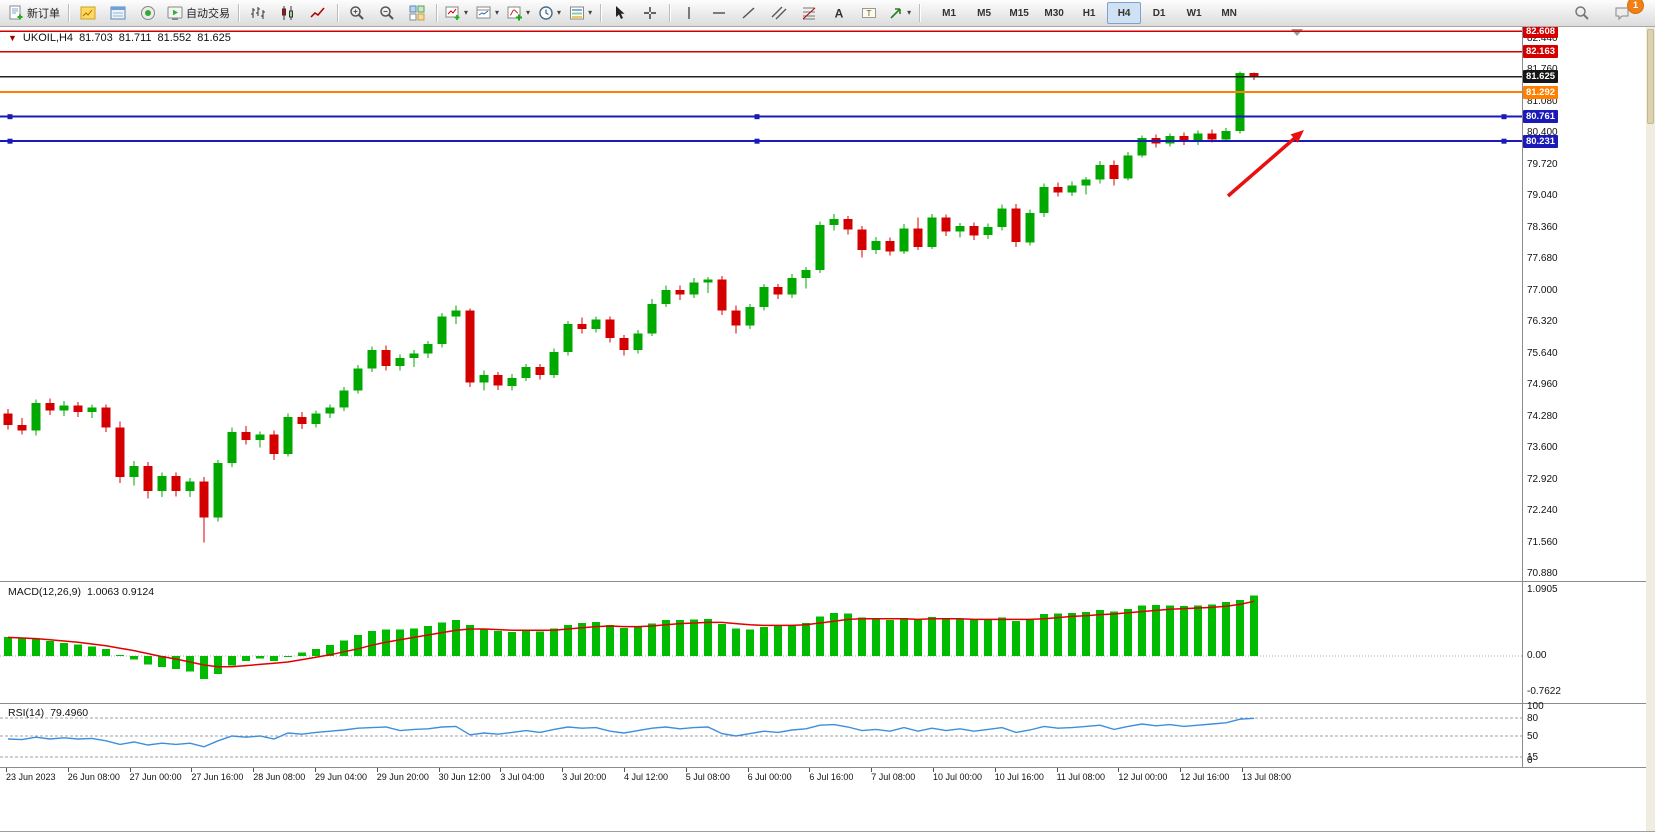 This screenshot has width=1655, height=832. Describe the element at coordinates (483, 12) in the screenshot. I see `chart-profiles-icon` at that location.